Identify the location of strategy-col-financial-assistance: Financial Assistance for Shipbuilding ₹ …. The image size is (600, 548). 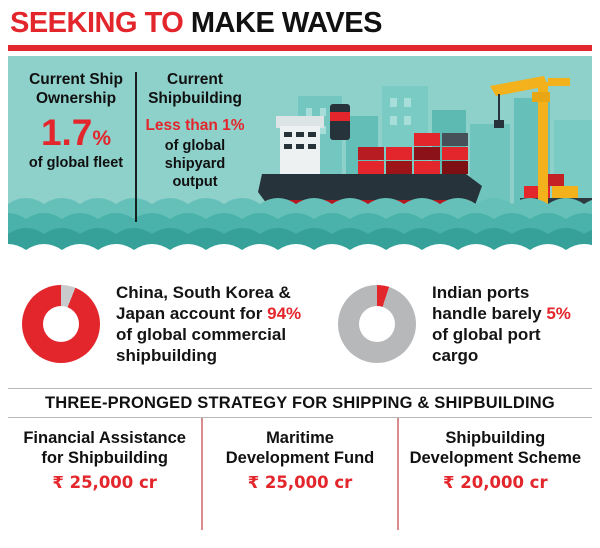
(104, 474).